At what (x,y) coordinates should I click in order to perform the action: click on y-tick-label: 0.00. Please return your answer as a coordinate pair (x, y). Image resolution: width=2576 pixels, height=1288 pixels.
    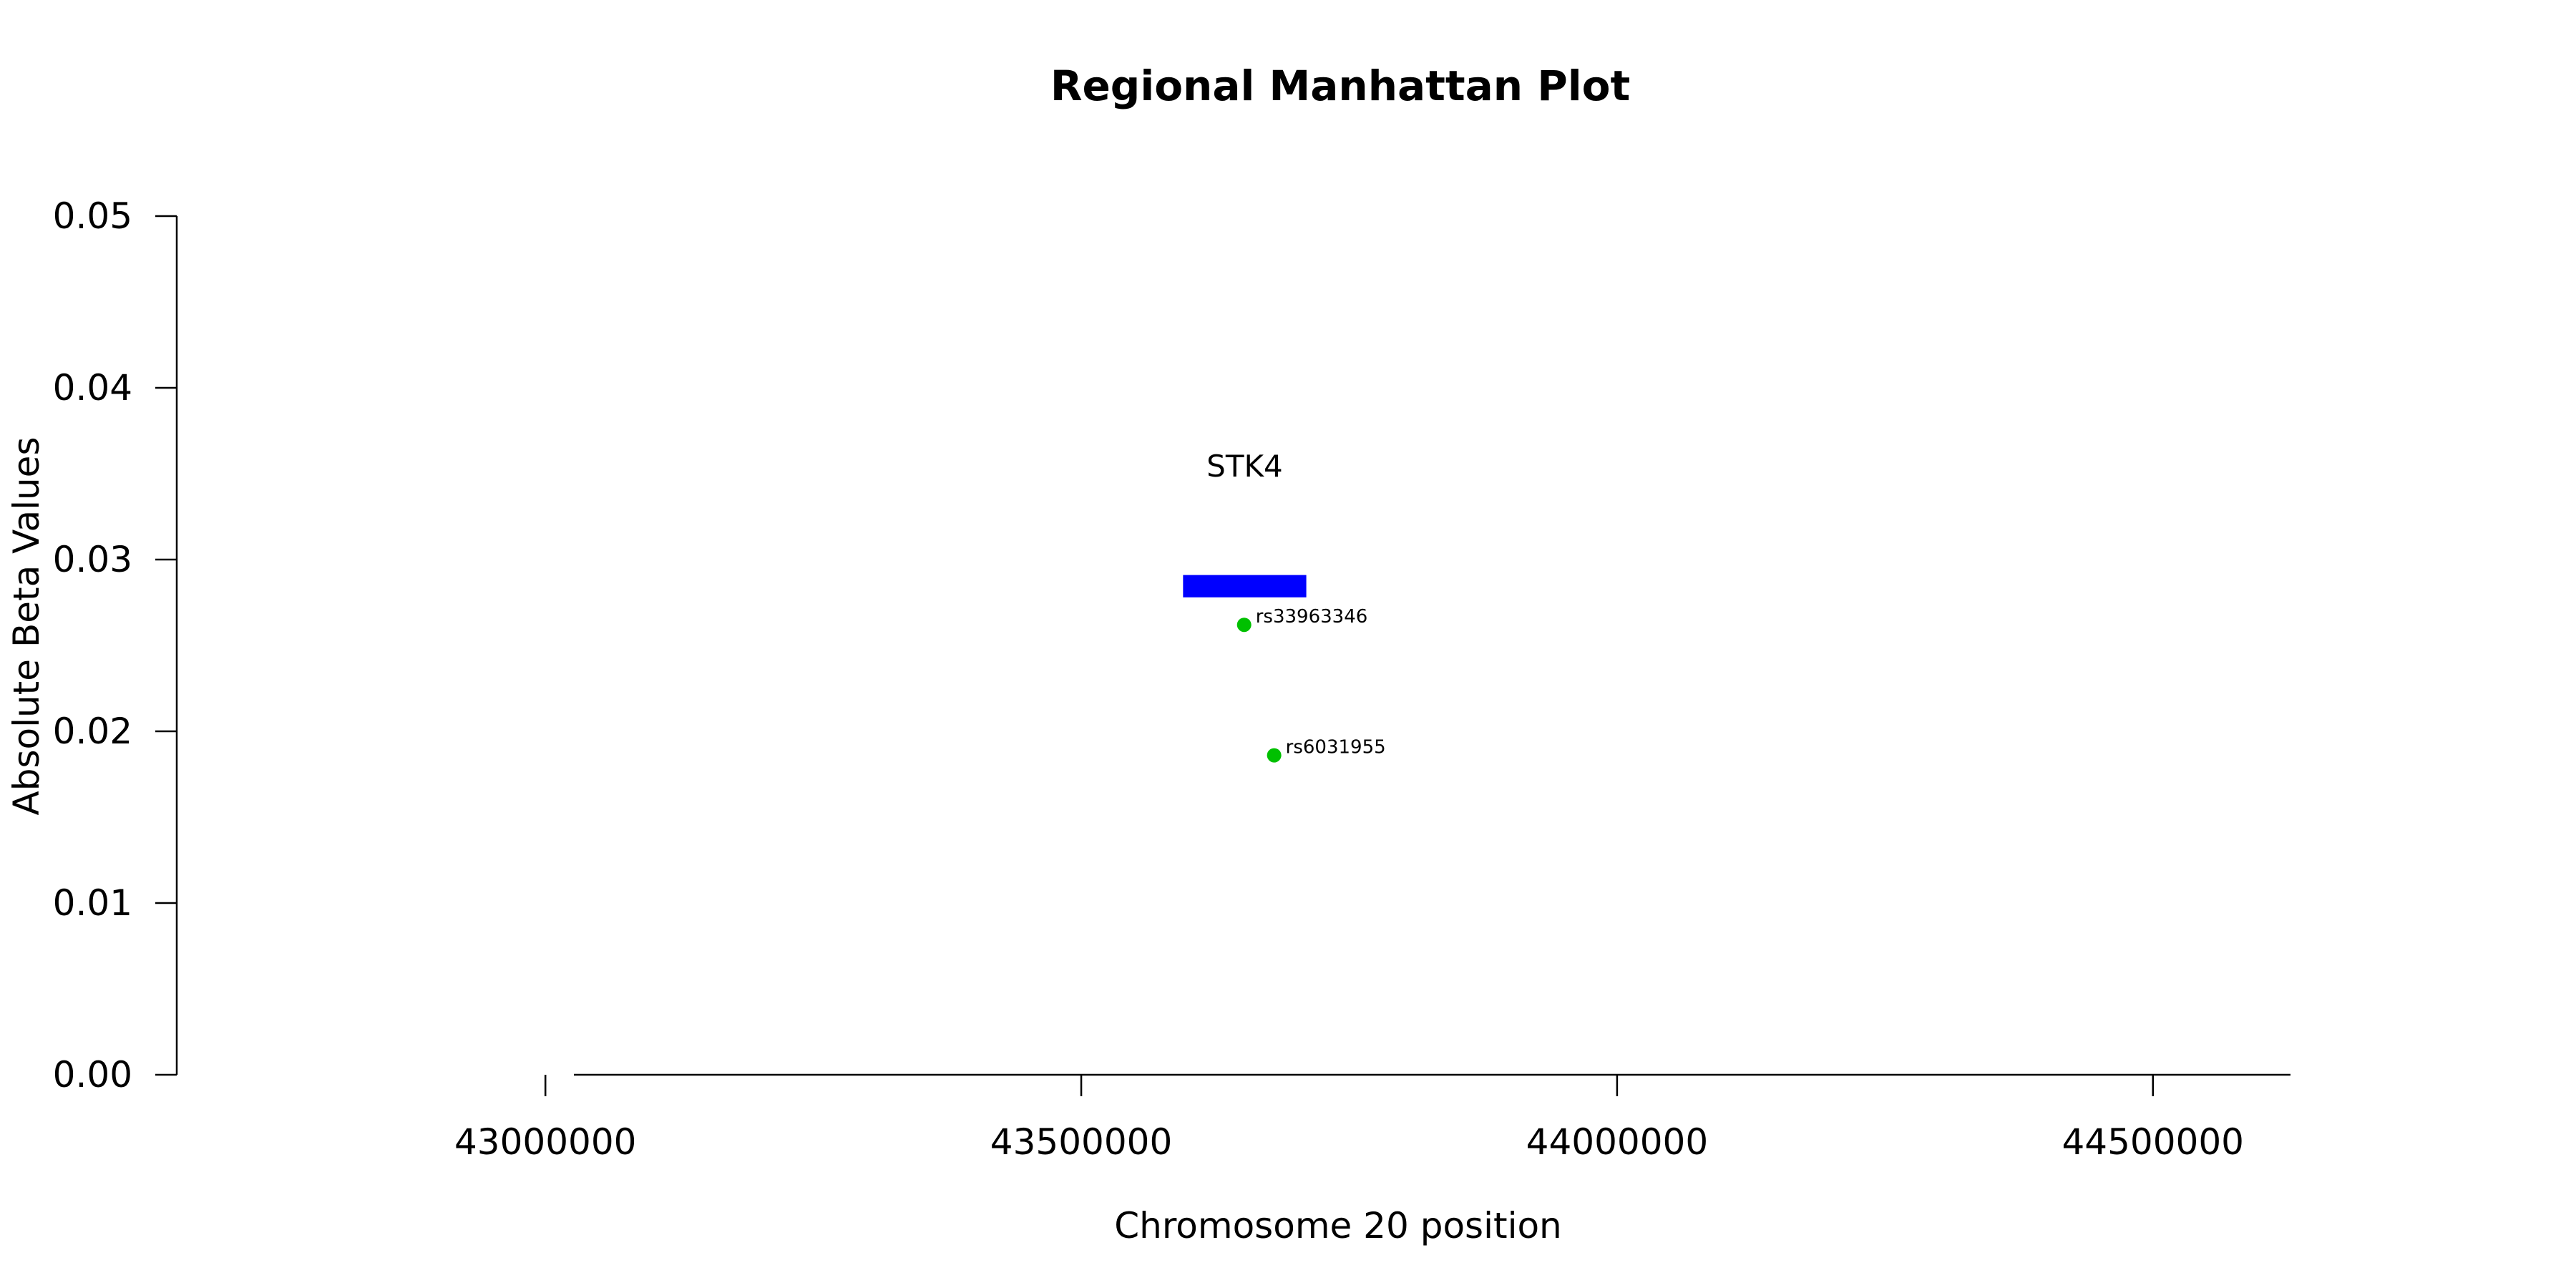
    Looking at the image, I should click on (92, 1075).